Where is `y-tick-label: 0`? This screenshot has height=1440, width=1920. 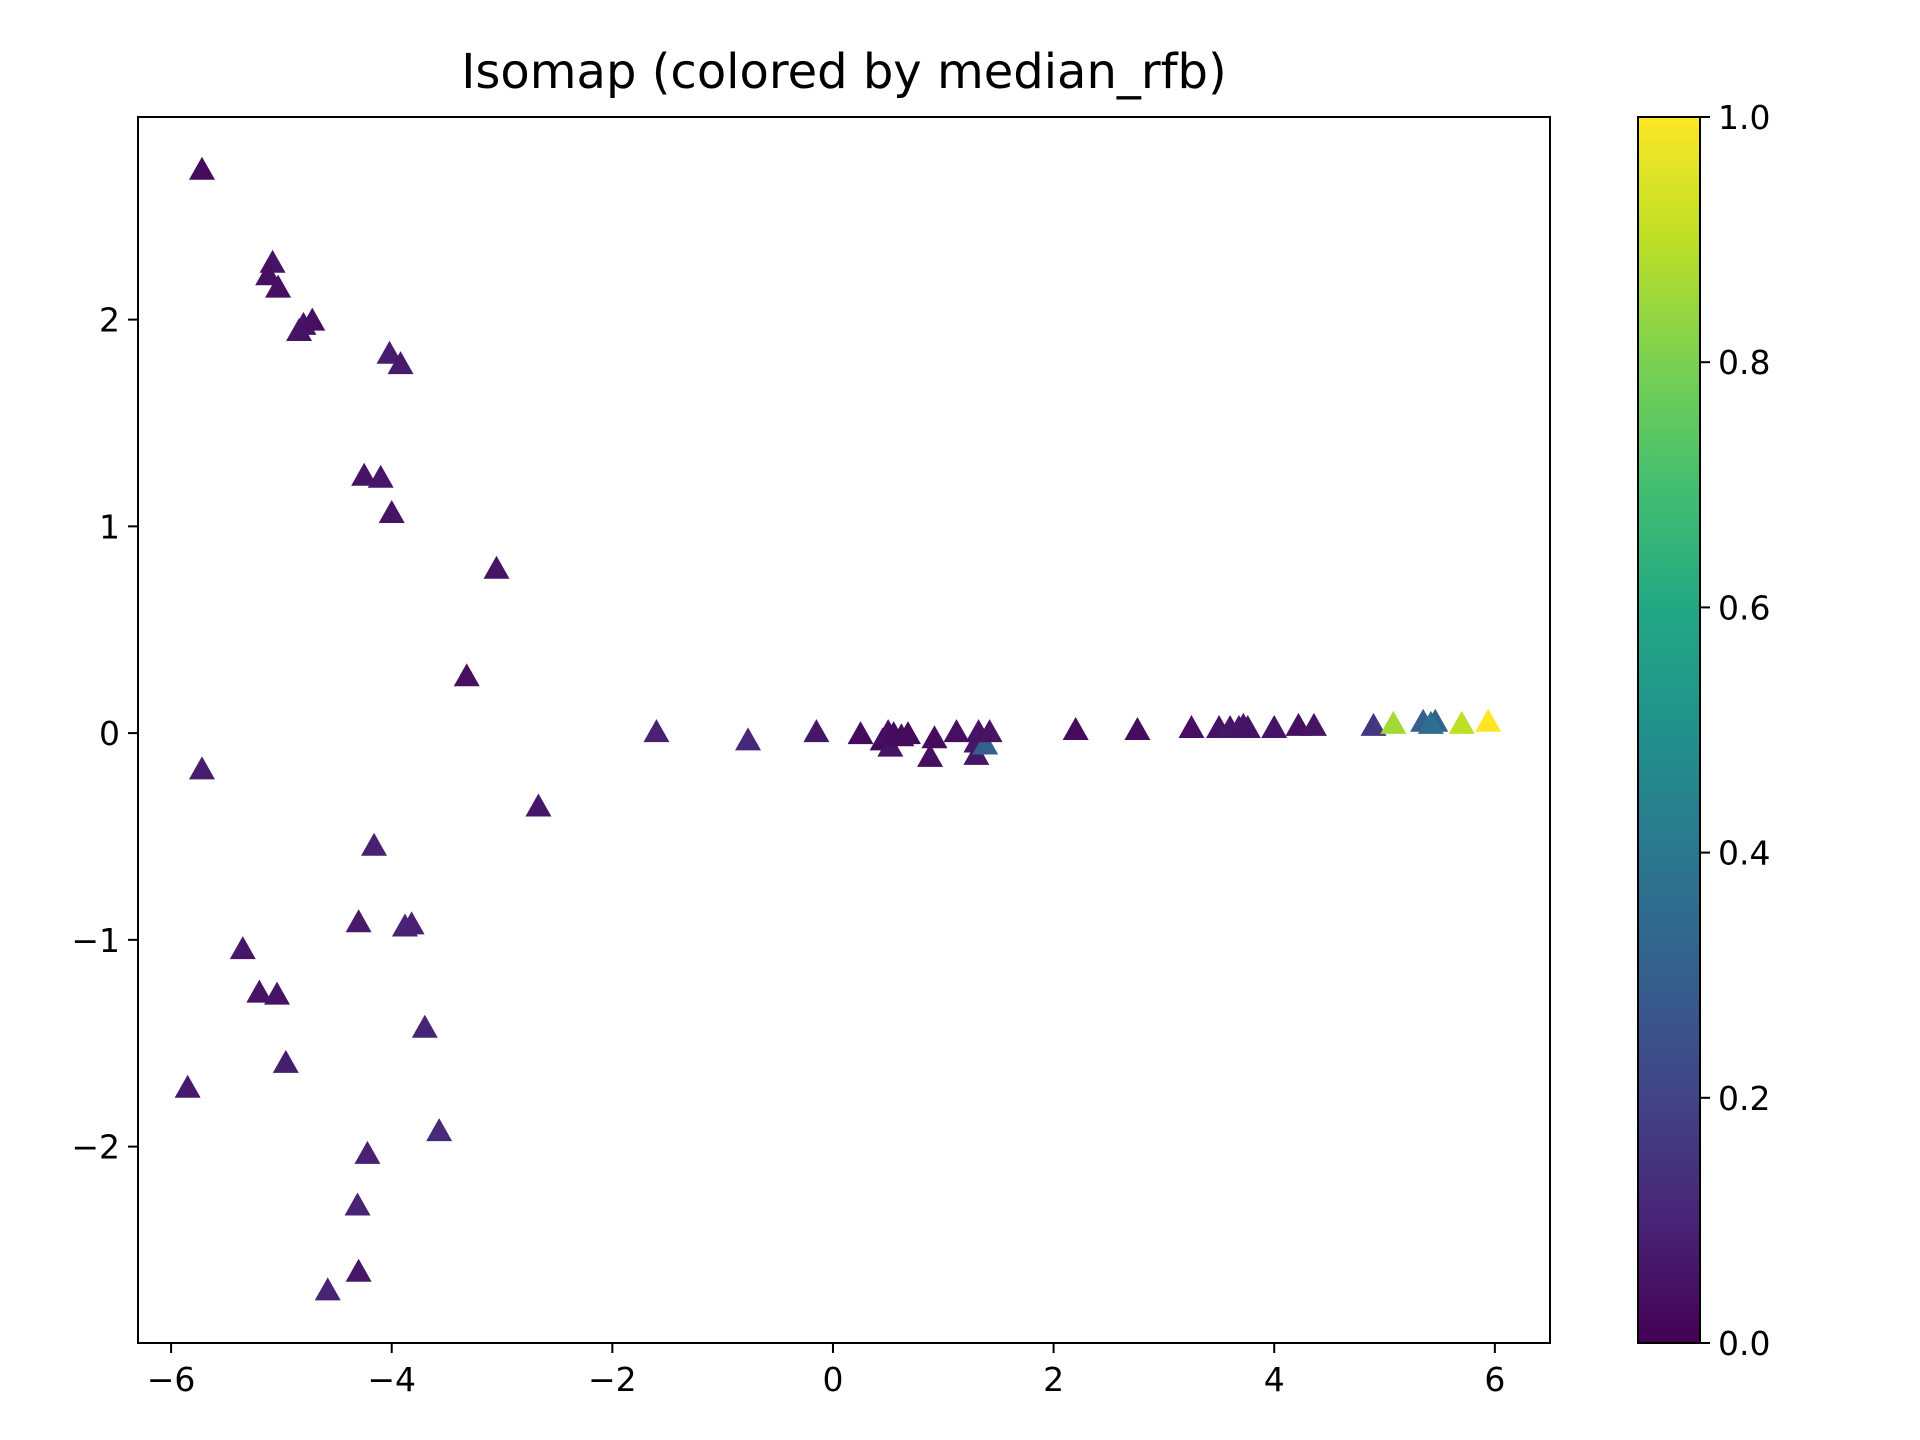 y-tick-label: 0 is located at coordinates (109, 733).